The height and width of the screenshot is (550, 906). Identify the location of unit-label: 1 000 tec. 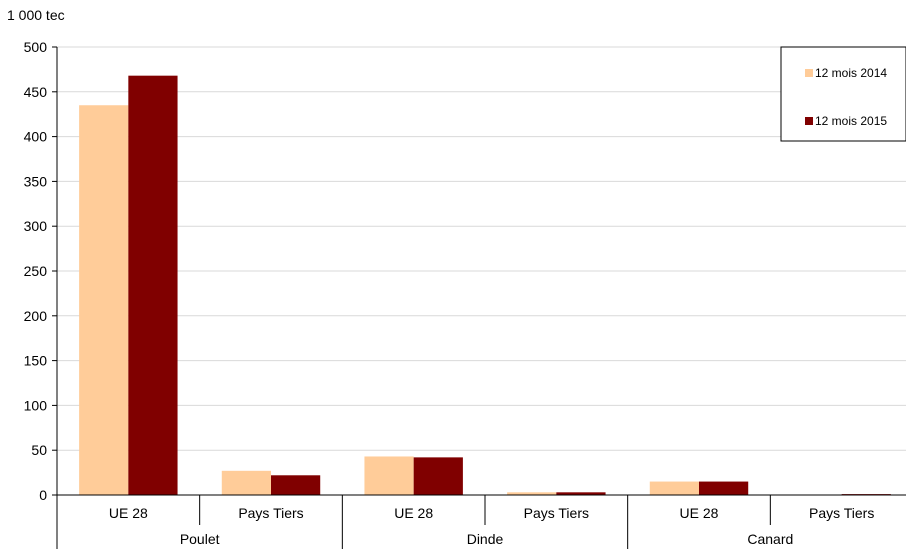
(36, 15).